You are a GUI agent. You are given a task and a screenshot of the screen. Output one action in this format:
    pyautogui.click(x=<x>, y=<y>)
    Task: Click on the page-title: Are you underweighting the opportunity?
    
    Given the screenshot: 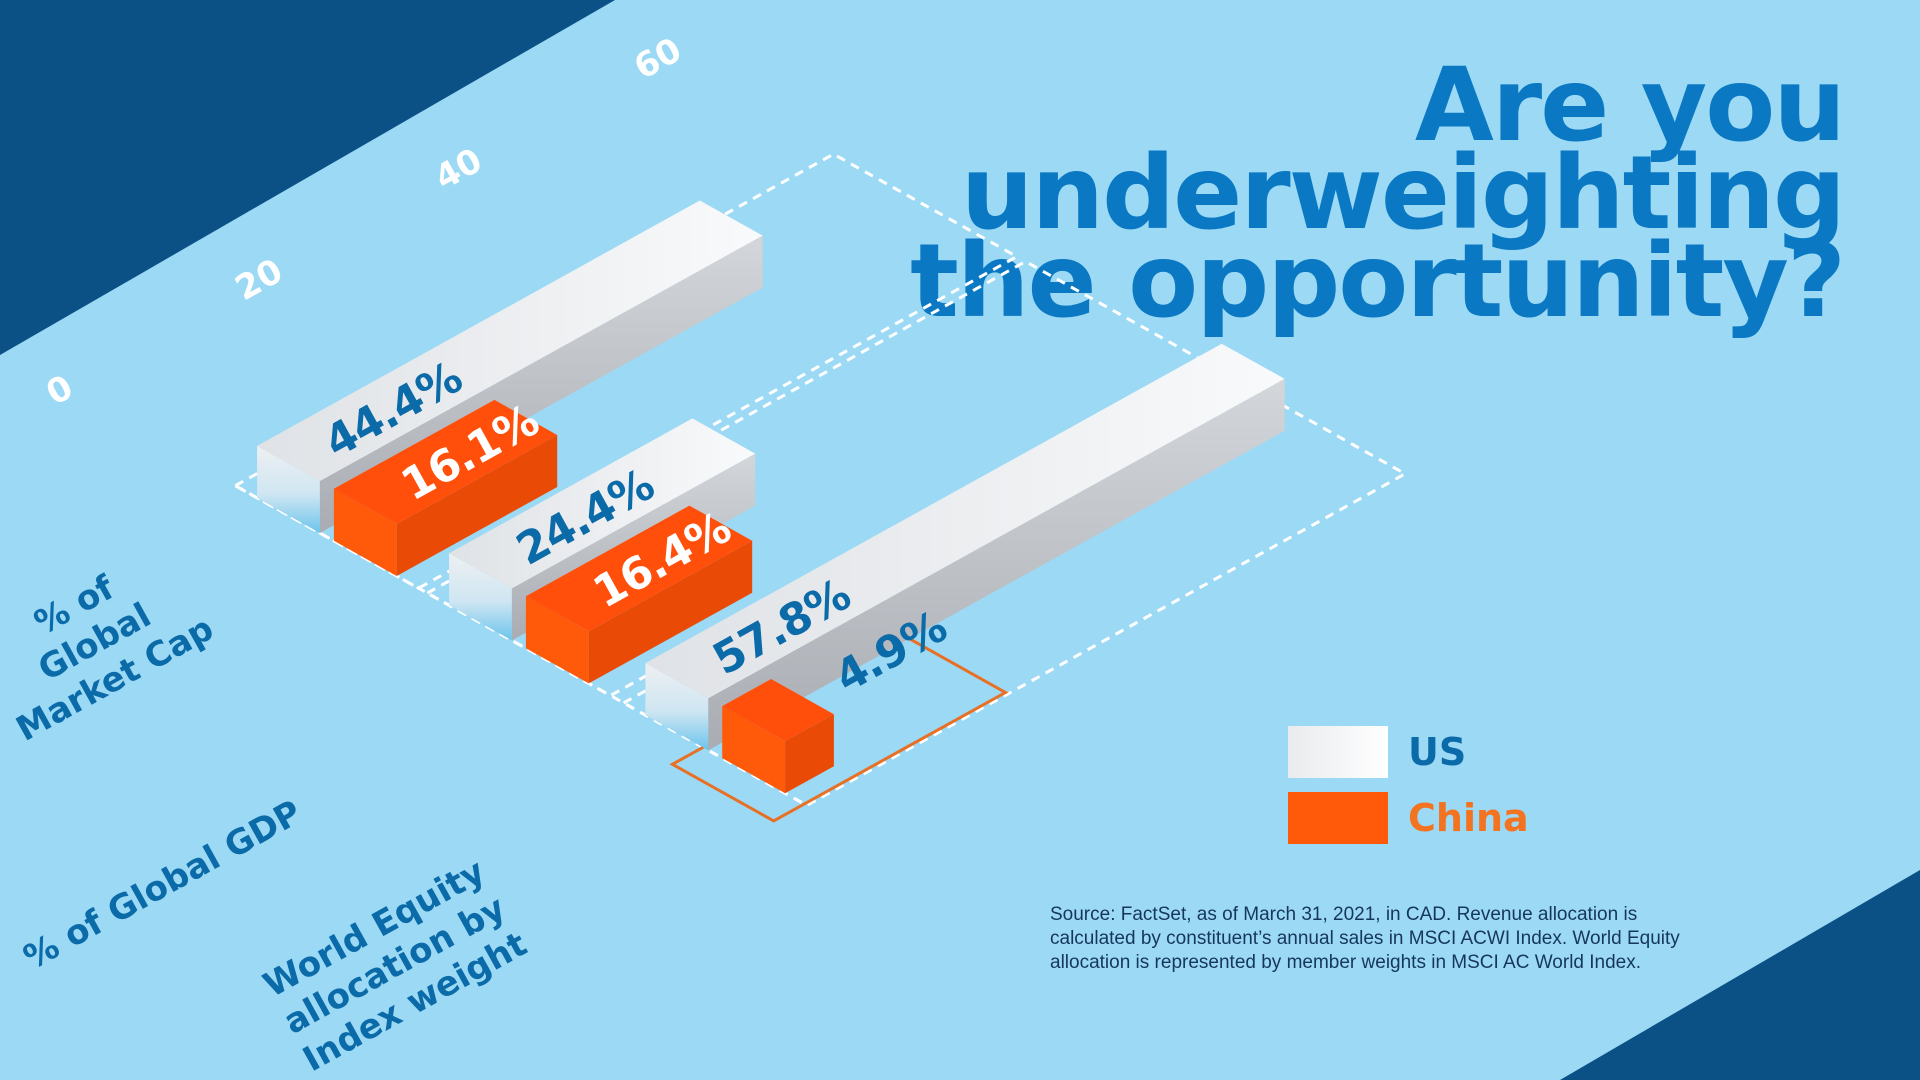 What is the action you would take?
    pyautogui.click(x=1378, y=193)
    